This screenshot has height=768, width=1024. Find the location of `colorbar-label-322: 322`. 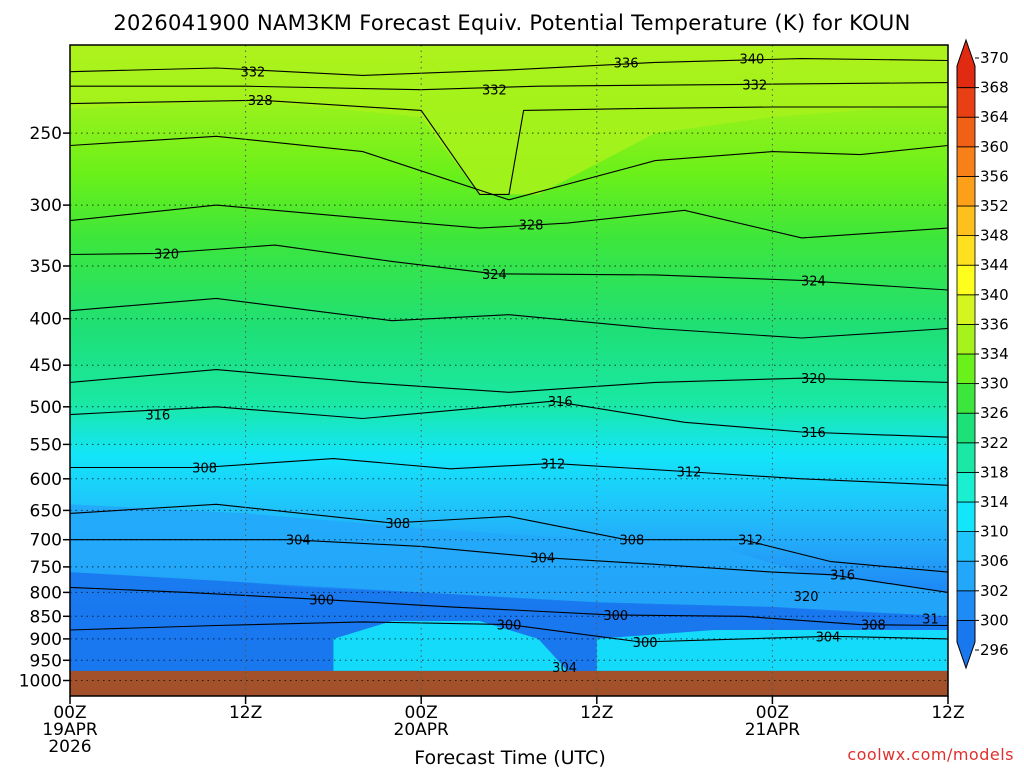

colorbar-label-322: 322 is located at coordinates (994, 443).